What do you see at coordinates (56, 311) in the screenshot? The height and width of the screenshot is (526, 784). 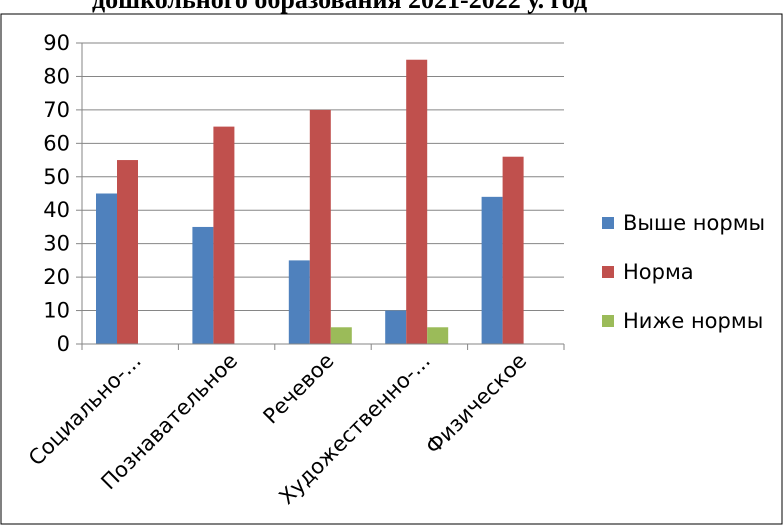 I see `y-tick-label: 10` at bounding box center [56, 311].